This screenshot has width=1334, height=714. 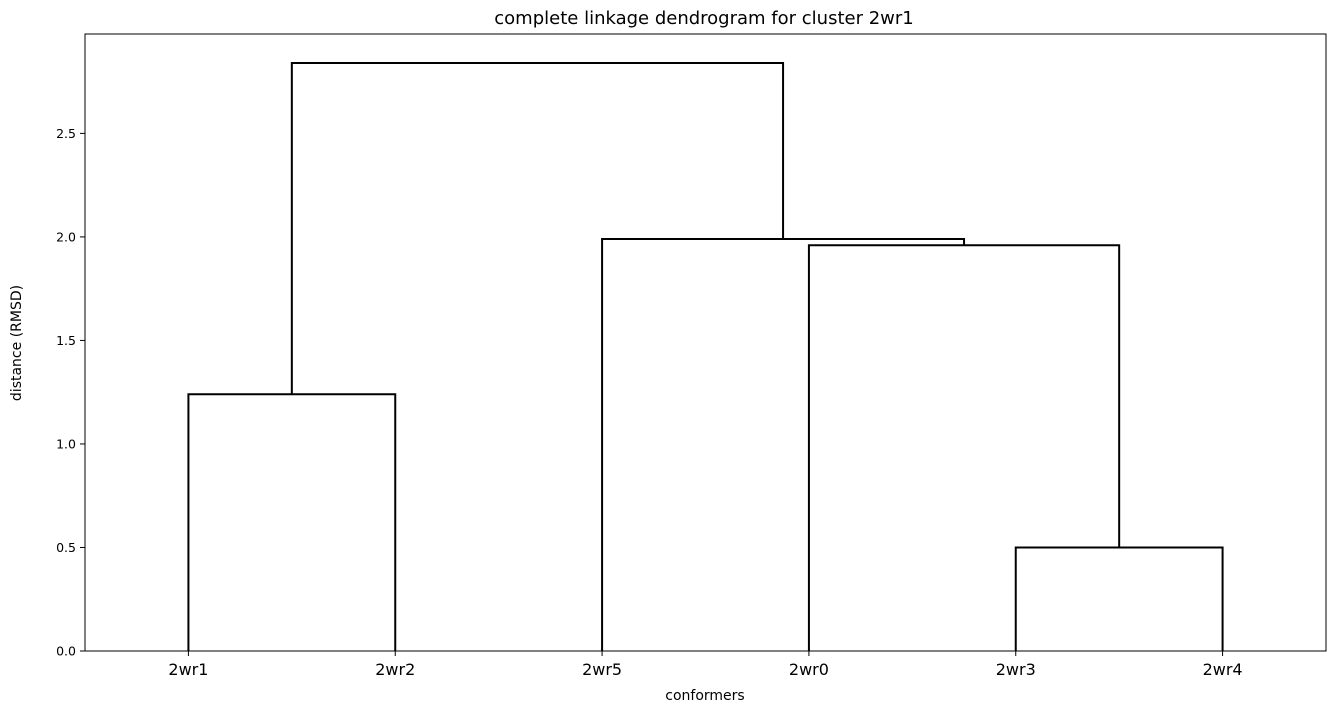 I want to click on y-tick-label: 2.0, so click(x=66, y=236).